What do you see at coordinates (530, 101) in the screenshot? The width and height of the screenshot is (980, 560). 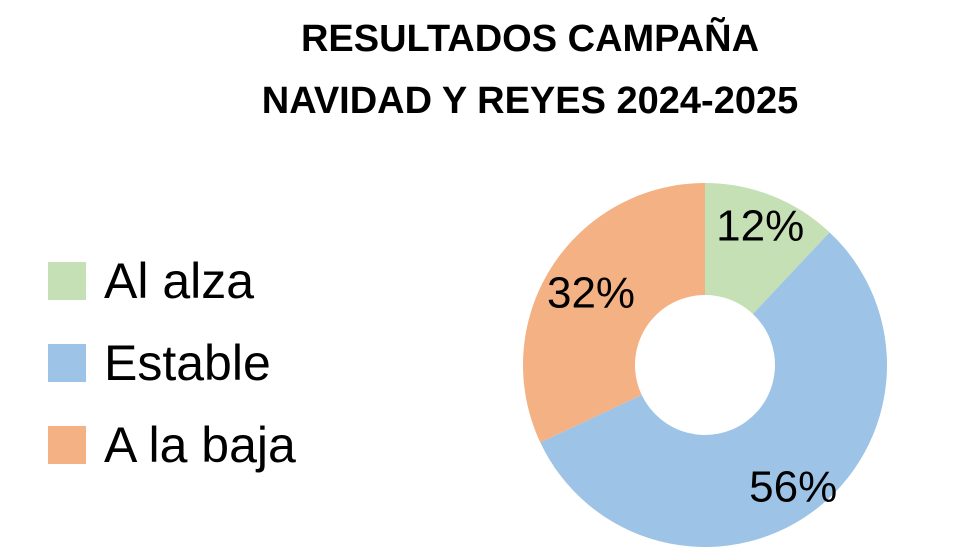 I see `chart-title-line-2: NAVIDAD Y REYES 2024-2025` at bounding box center [530, 101].